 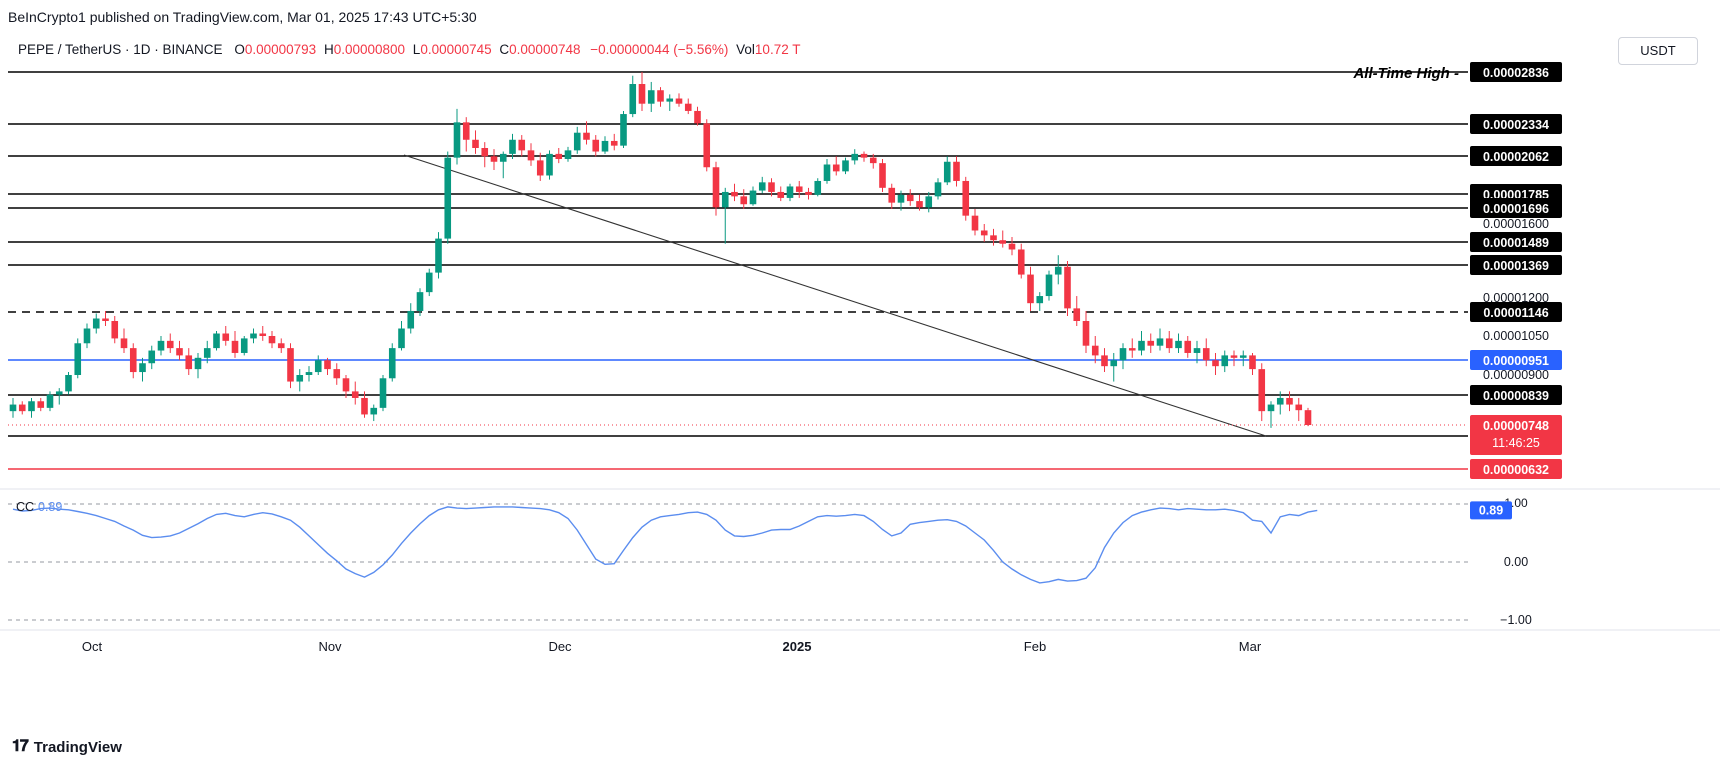 What do you see at coordinates (369, 49) in the screenshot?
I see `high-value: 0.00000800` at bounding box center [369, 49].